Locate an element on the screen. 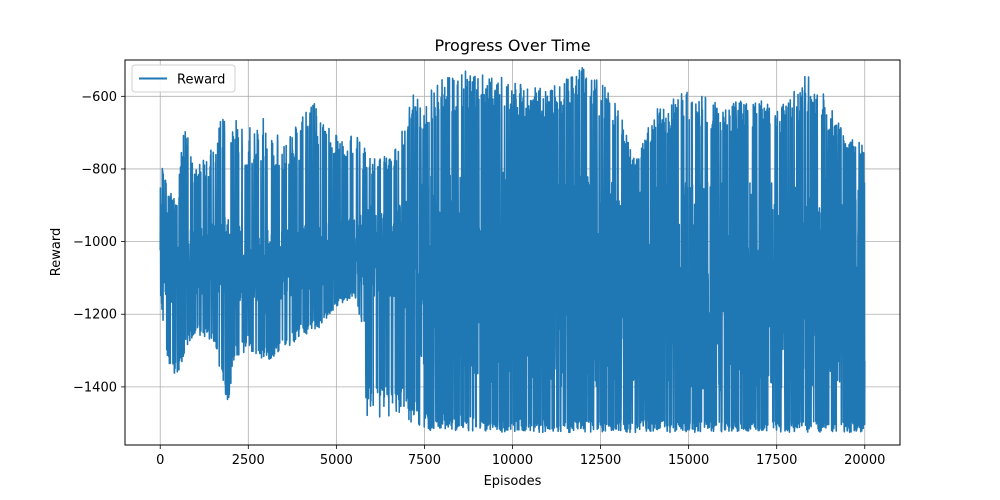 This screenshot has width=1000, height=500. x-tick-label: 7500 is located at coordinates (424, 460).